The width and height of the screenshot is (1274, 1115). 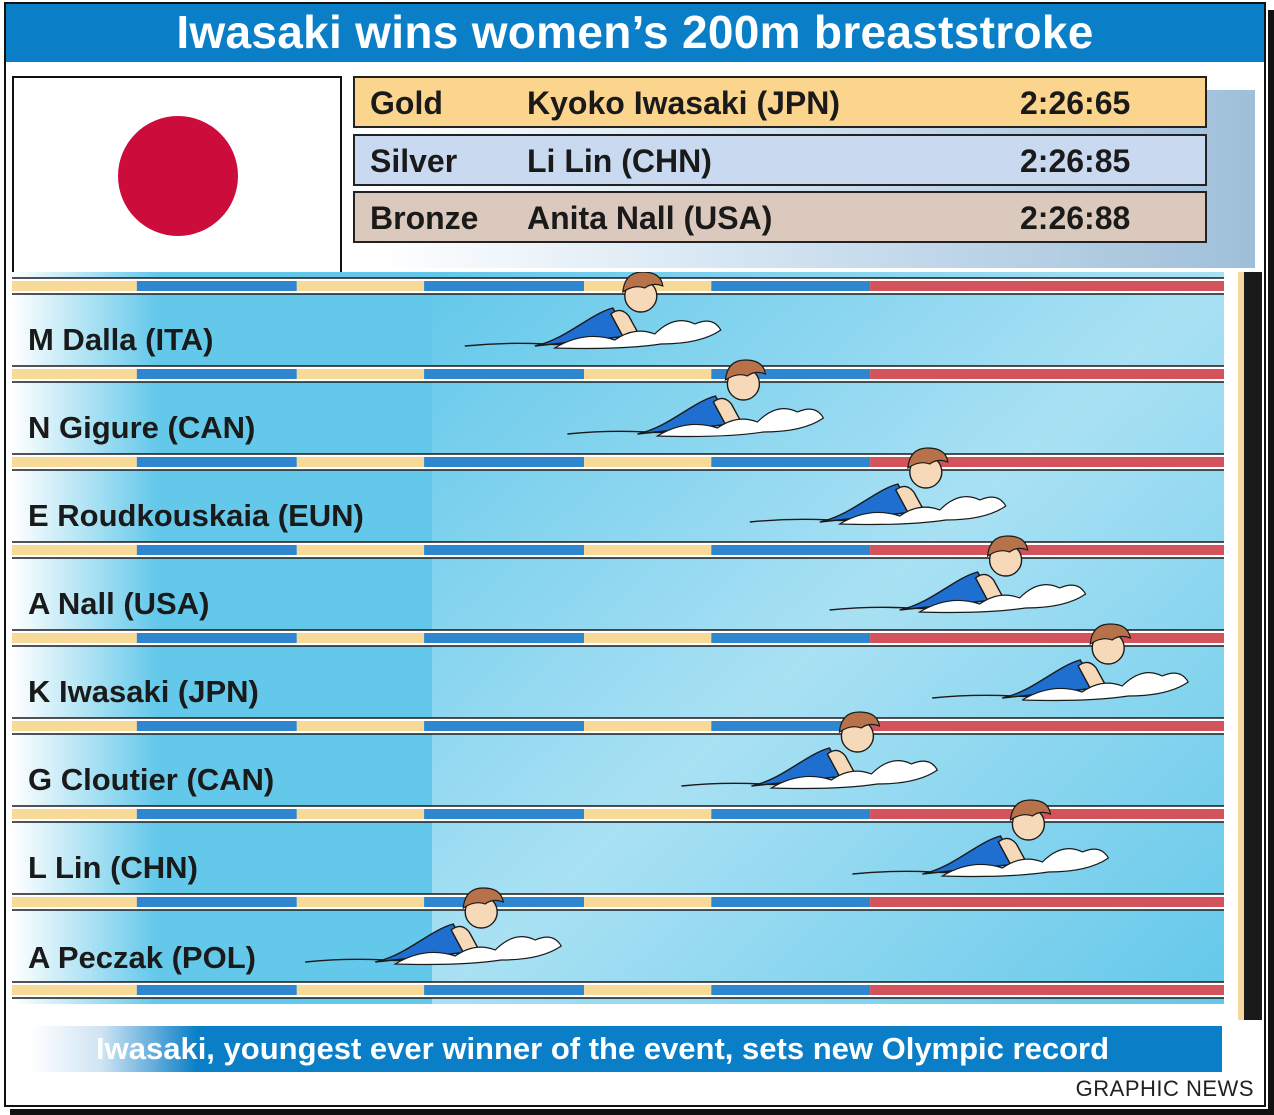 I want to click on credit-text: GRAPHIC NEWS, so click(x=1164, y=1088).